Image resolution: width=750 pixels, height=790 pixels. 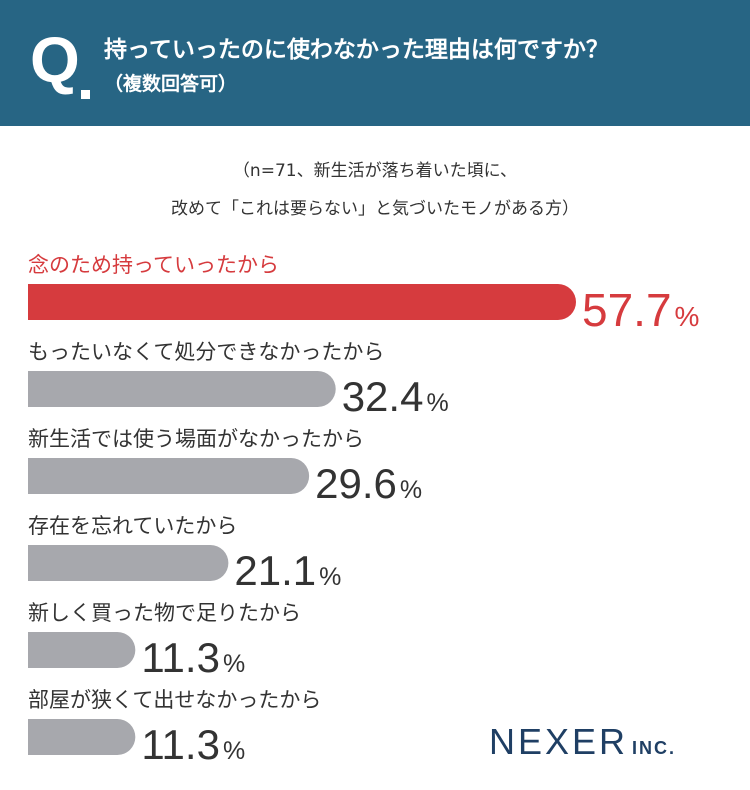 I want to click on value-label: 32.4%, so click(x=395, y=396).